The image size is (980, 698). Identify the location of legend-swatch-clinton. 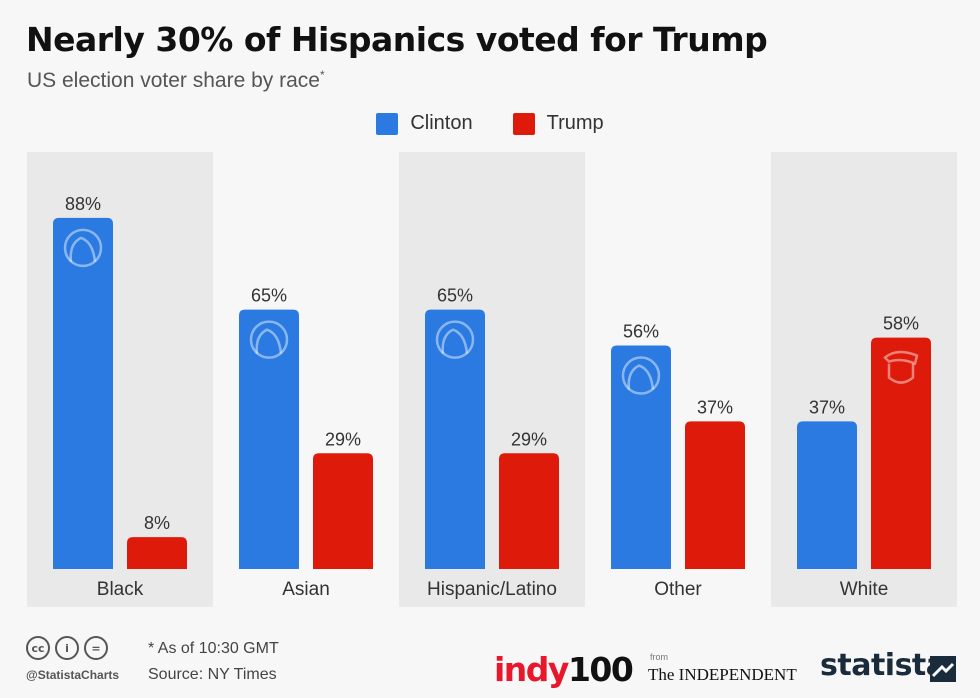
(387, 123).